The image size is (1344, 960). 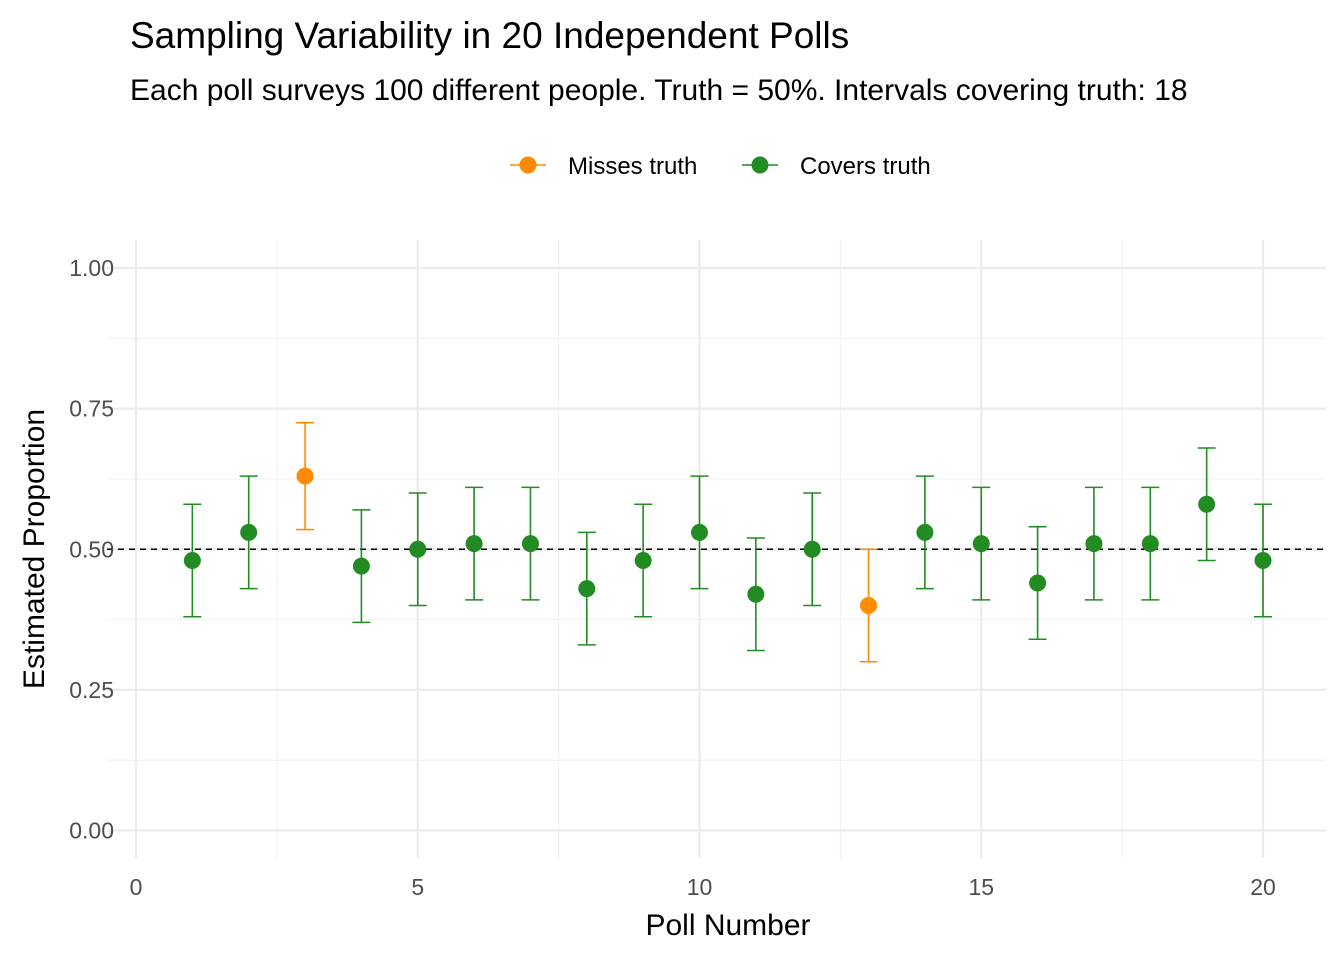 What do you see at coordinates (417, 887) in the screenshot?
I see `x-tick-label: 5` at bounding box center [417, 887].